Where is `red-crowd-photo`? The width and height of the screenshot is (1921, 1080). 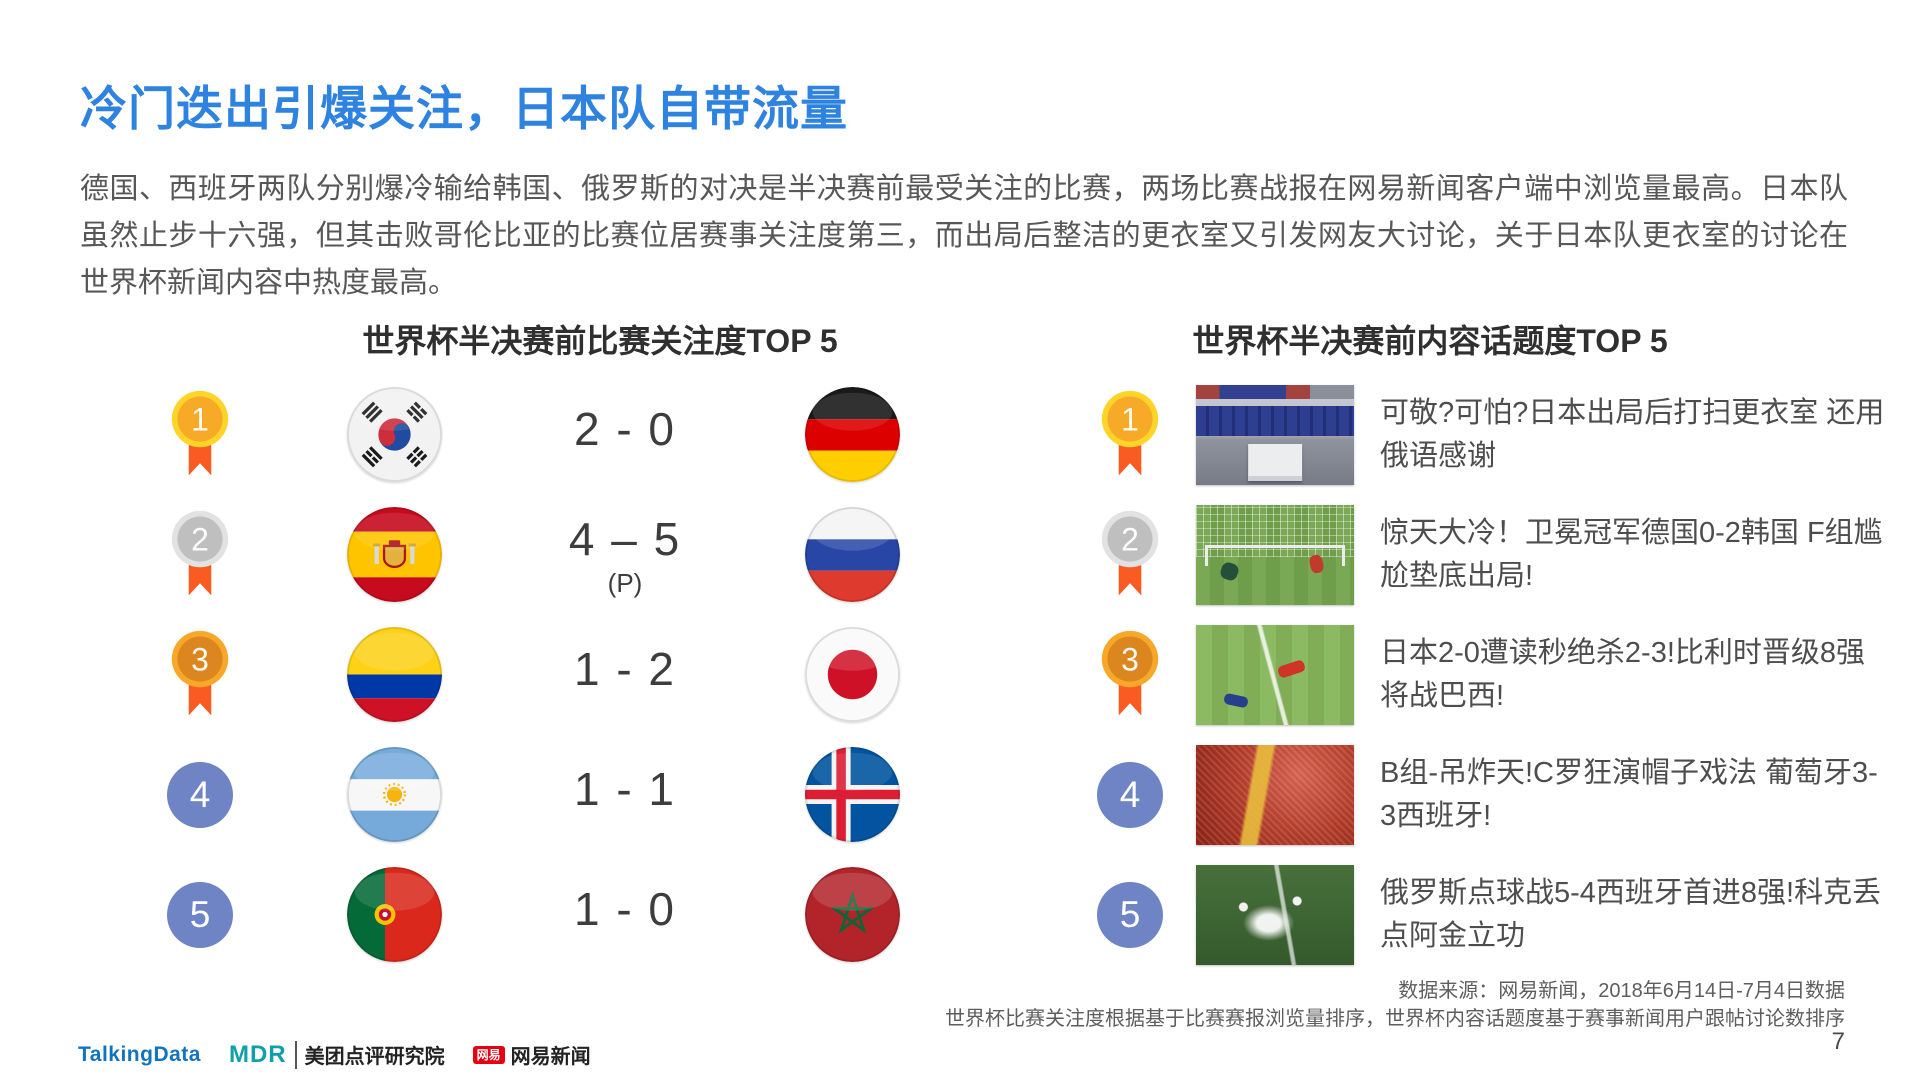 red-crowd-photo is located at coordinates (1275, 795).